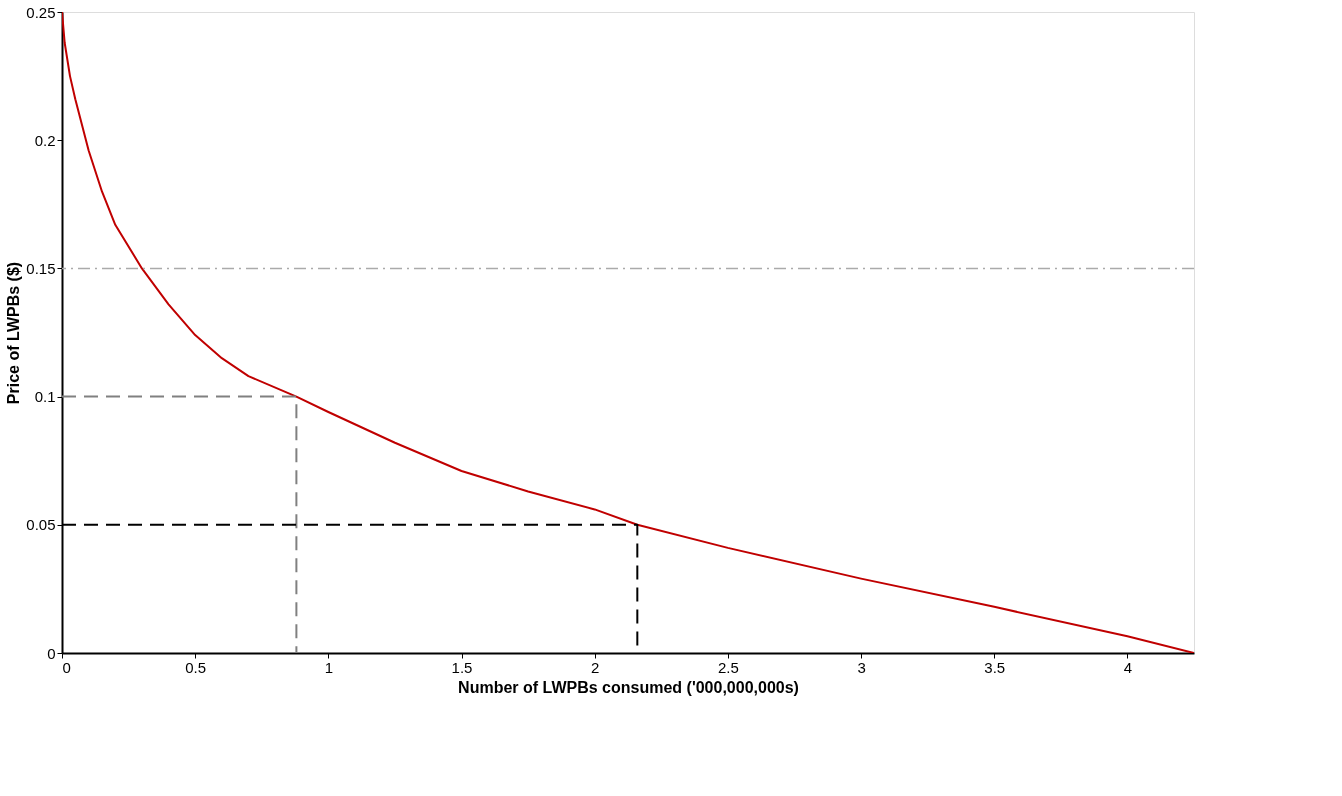  What do you see at coordinates (41, 12) in the screenshot?
I see `y-tick-label: 0.25` at bounding box center [41, 12].